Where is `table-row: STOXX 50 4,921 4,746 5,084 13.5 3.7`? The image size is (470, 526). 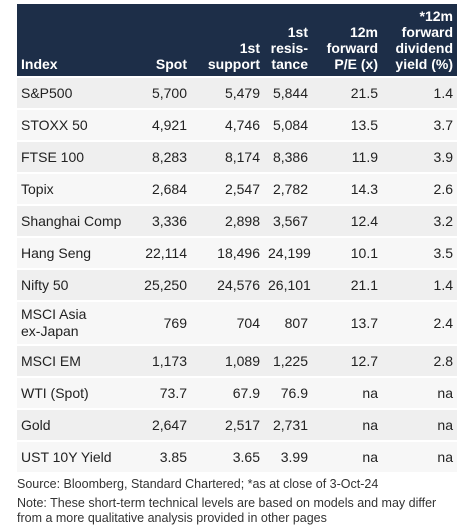 table-row: STOXX 50 4,921 4,746 5,084 13.5 3.7 is located at coordinates (237, 124).